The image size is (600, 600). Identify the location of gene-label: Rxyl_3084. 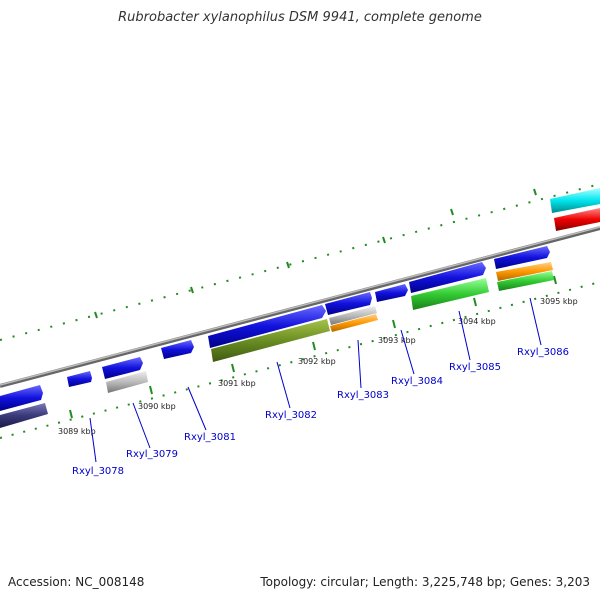
(417, 381).